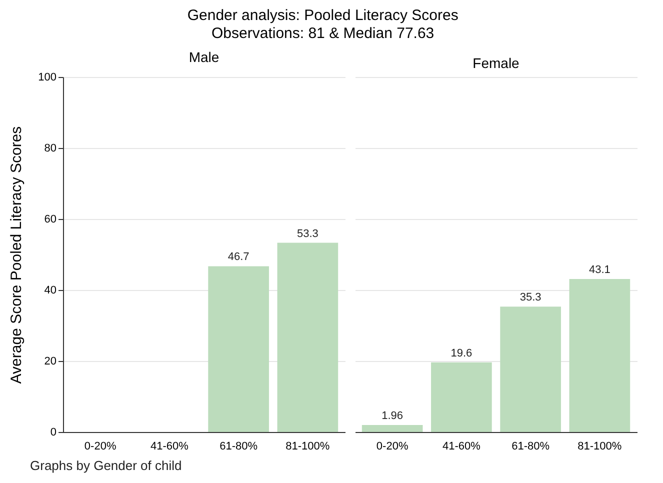  Describe the element at coordinates (50, 290) in the screenshot. I see `y-tick-label: 40` at that location.